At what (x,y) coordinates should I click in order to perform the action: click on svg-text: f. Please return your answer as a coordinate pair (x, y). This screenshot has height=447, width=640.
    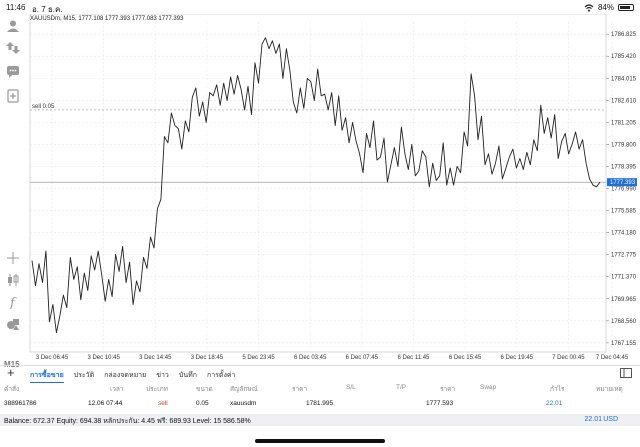
    Looking at the image, I should click on (13, 302).